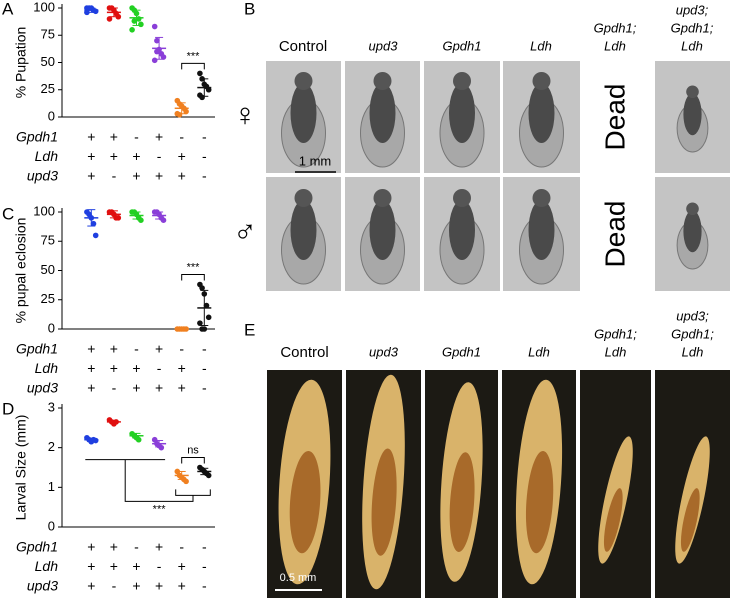 The image size is (732, 598). What do you see at coordinates (48, 240) in the screenshot?
I see `y-tick-label: 75` at bounding box center [48, 240].